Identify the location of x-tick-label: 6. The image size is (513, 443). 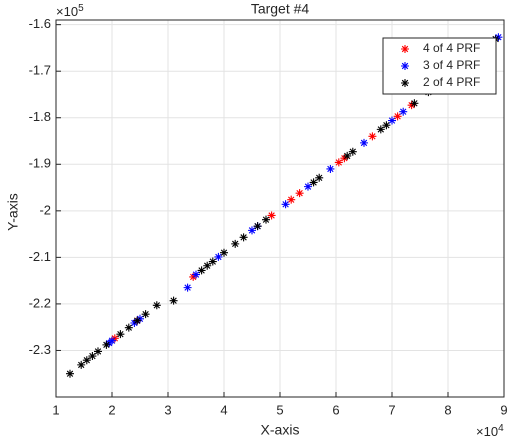
(335, 409).